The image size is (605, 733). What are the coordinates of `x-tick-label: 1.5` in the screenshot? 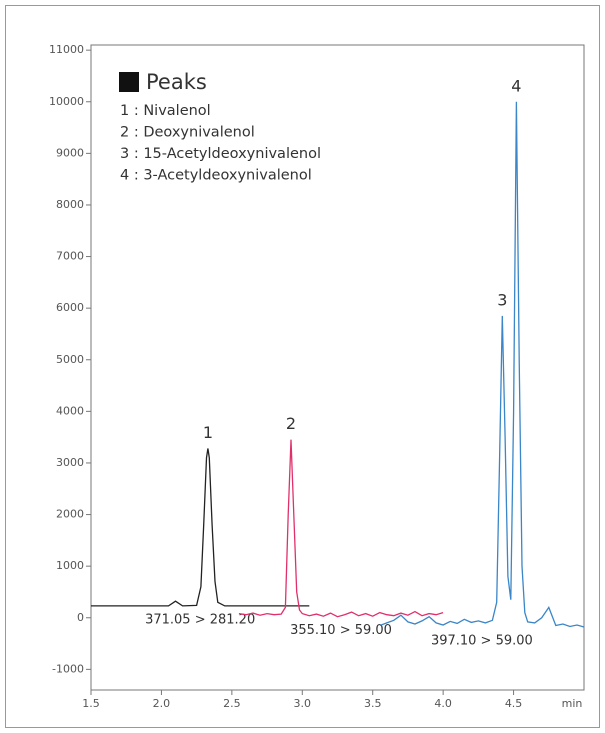 It's located at (91, 703).